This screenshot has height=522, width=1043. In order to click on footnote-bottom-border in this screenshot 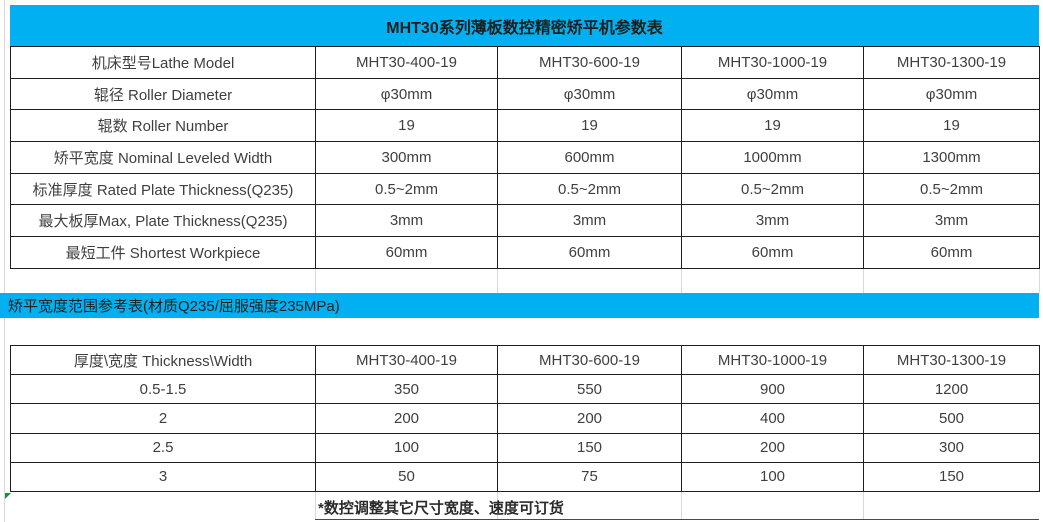, I will do `click(677, 519)`.